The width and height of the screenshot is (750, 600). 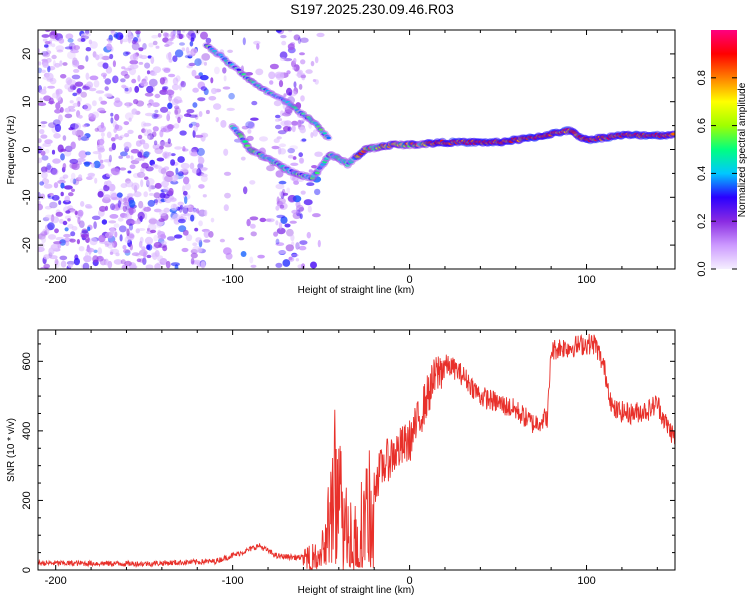 What do you see at coordinates (233, 581) in the screenshot?
I see `x-tick-label: -100` at bounding box center [233, 581].